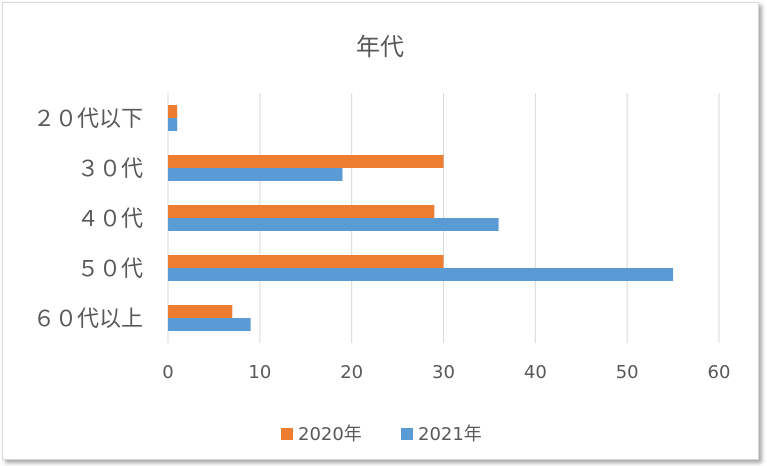 The height and width of the screenshot is (466, 767). I want to click on x-tick-label: 20, so click(351, 372).